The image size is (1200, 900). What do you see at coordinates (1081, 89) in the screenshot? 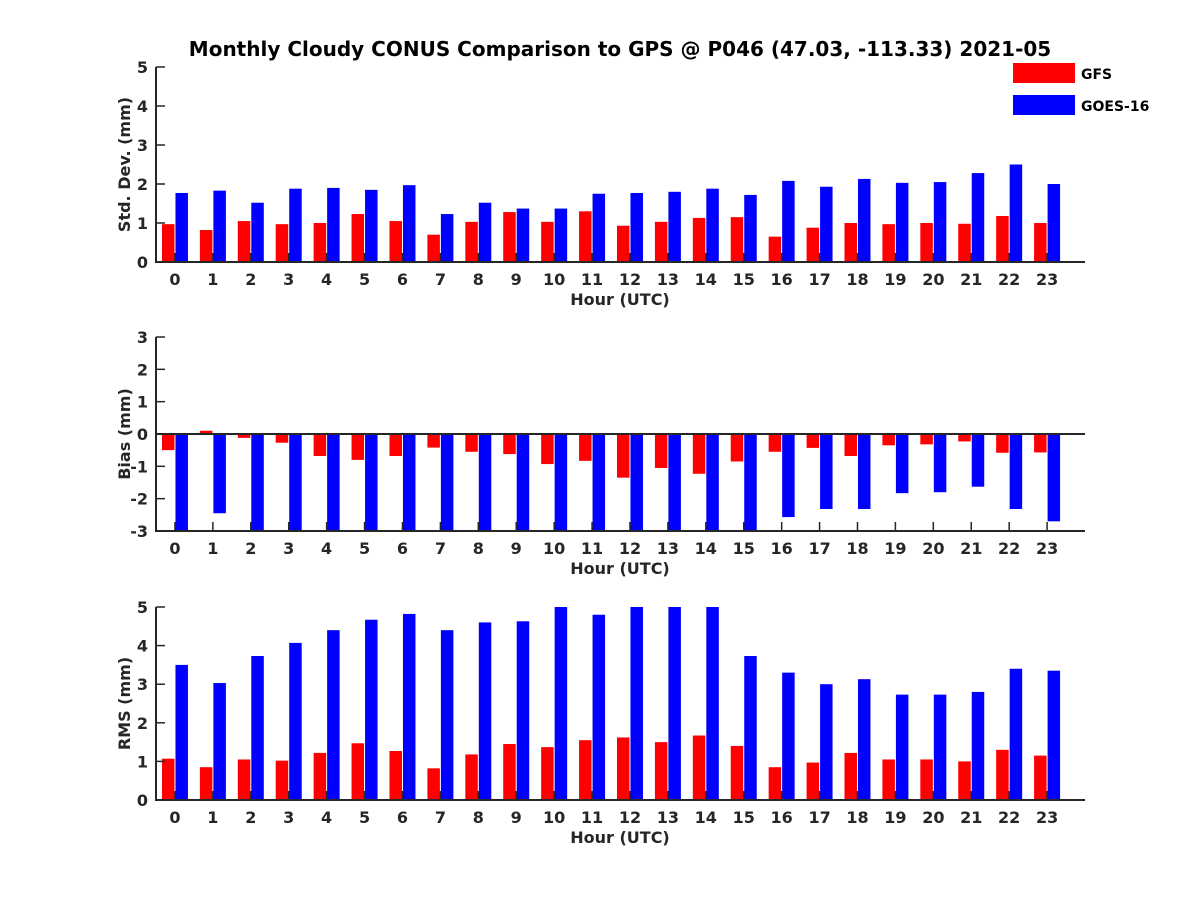
I see `legend: GFS GOES-16` at bounding box center [1081, 89].